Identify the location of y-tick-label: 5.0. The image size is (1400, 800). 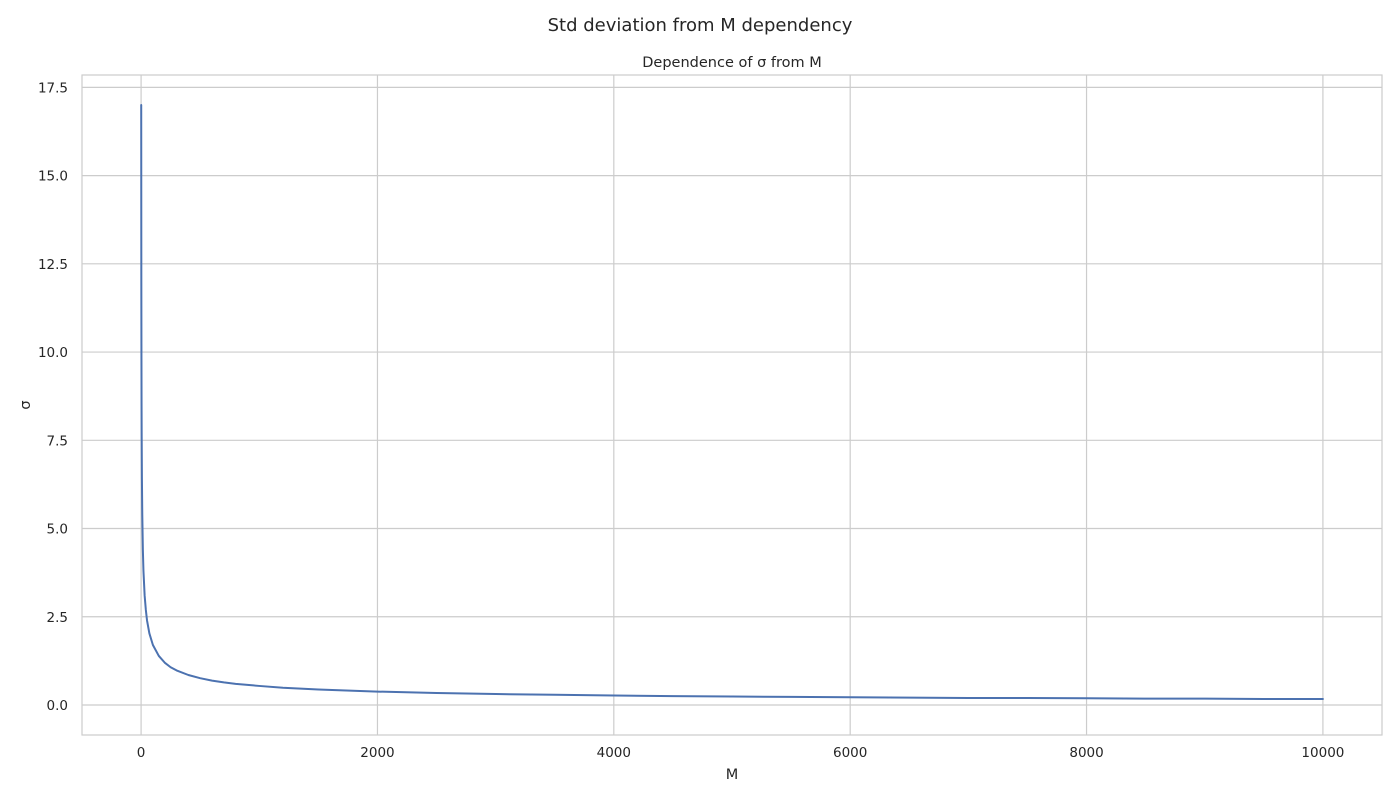
(57, 530).